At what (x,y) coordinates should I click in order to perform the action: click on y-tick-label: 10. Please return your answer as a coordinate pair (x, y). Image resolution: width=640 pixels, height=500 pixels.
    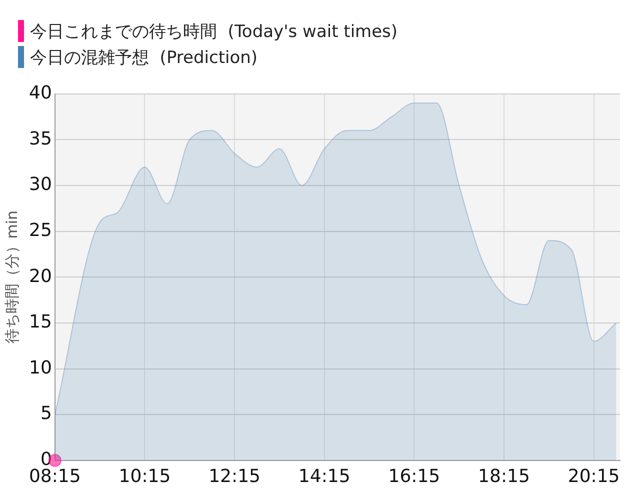
    Looking at the image, I should click on (40, 367).